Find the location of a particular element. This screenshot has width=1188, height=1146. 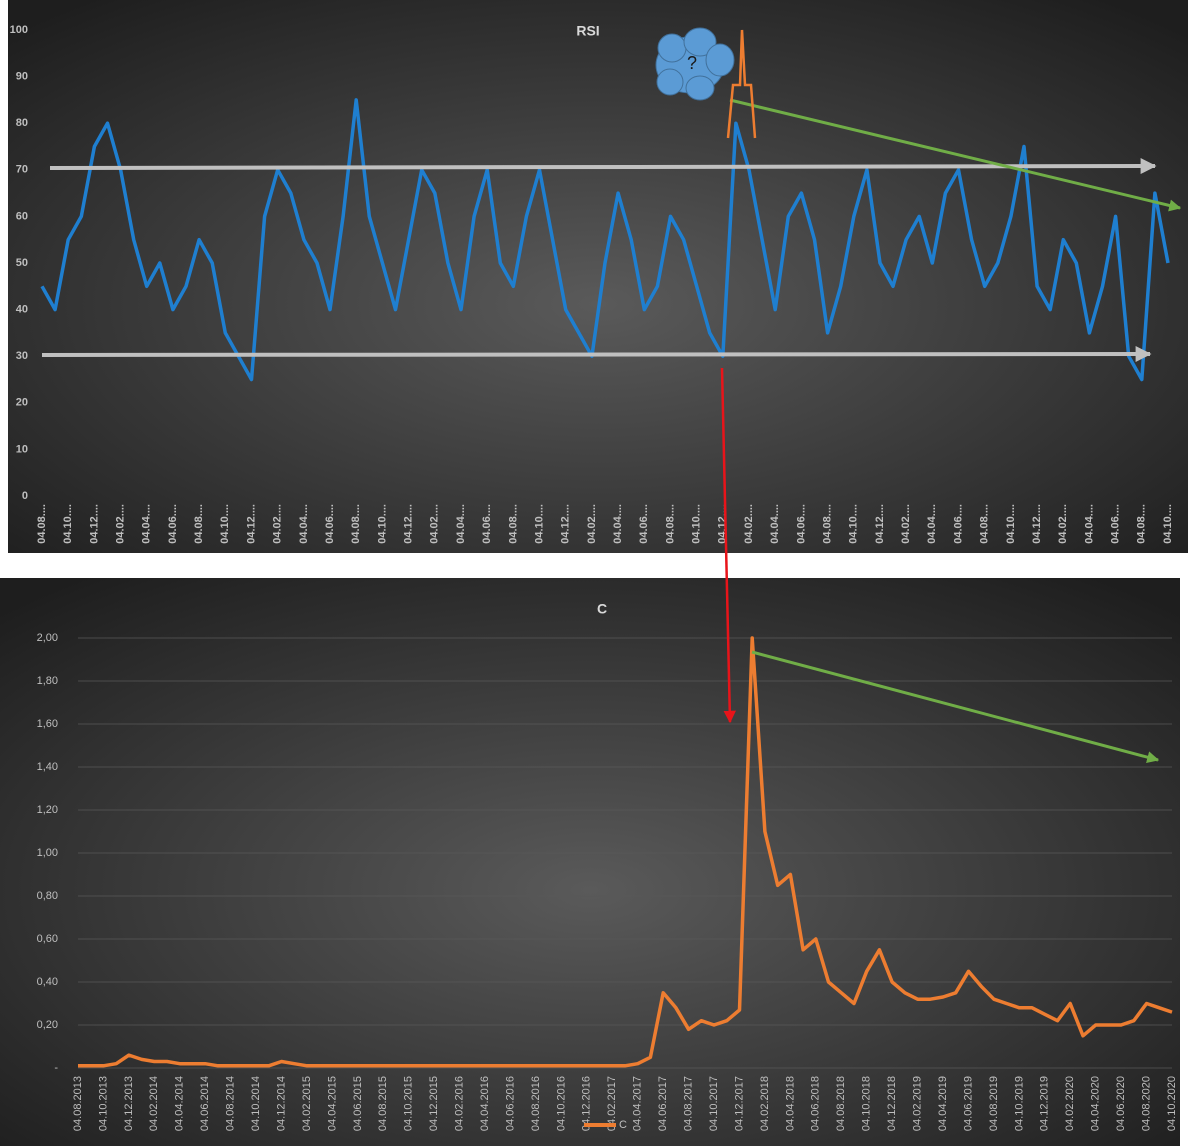

x-tick-label: 04.04.2014 is located at coordinates (180, 1103).